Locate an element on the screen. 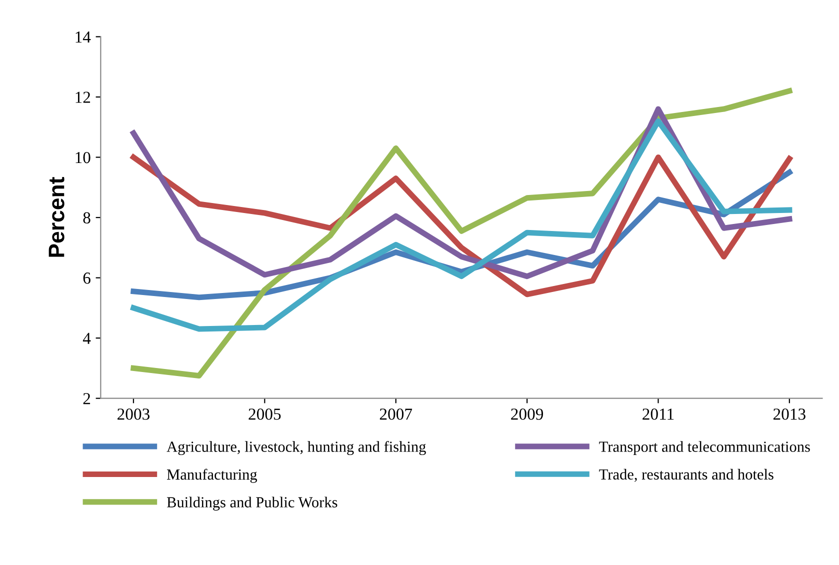 The width and height of the screenshot is (839, 565). legend-label: Buildings and Public Works is located at coordinates (252, 503).